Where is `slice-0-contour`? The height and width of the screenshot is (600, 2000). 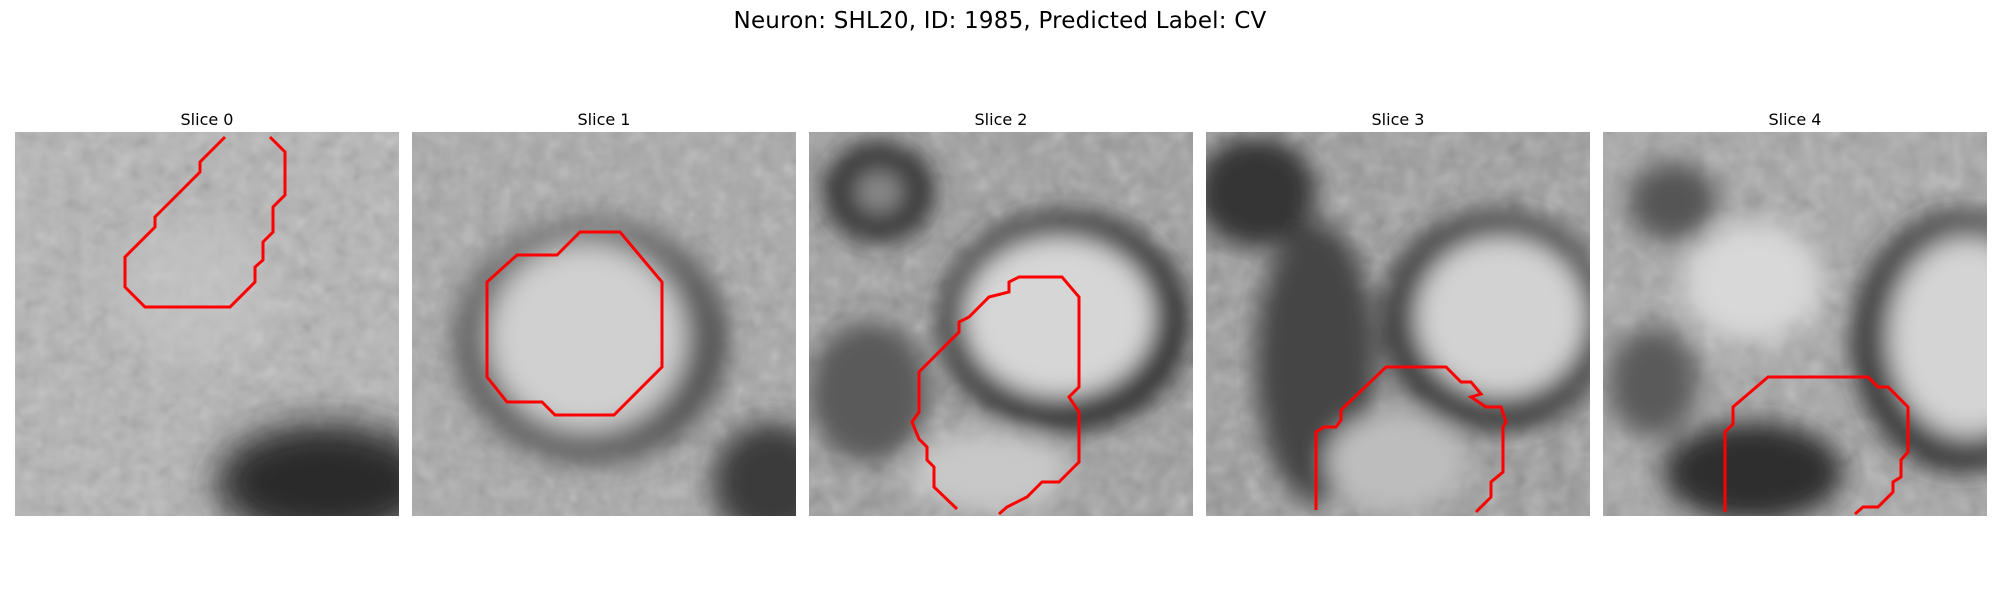
slice-0-contour is located at coordinates (205, 222).